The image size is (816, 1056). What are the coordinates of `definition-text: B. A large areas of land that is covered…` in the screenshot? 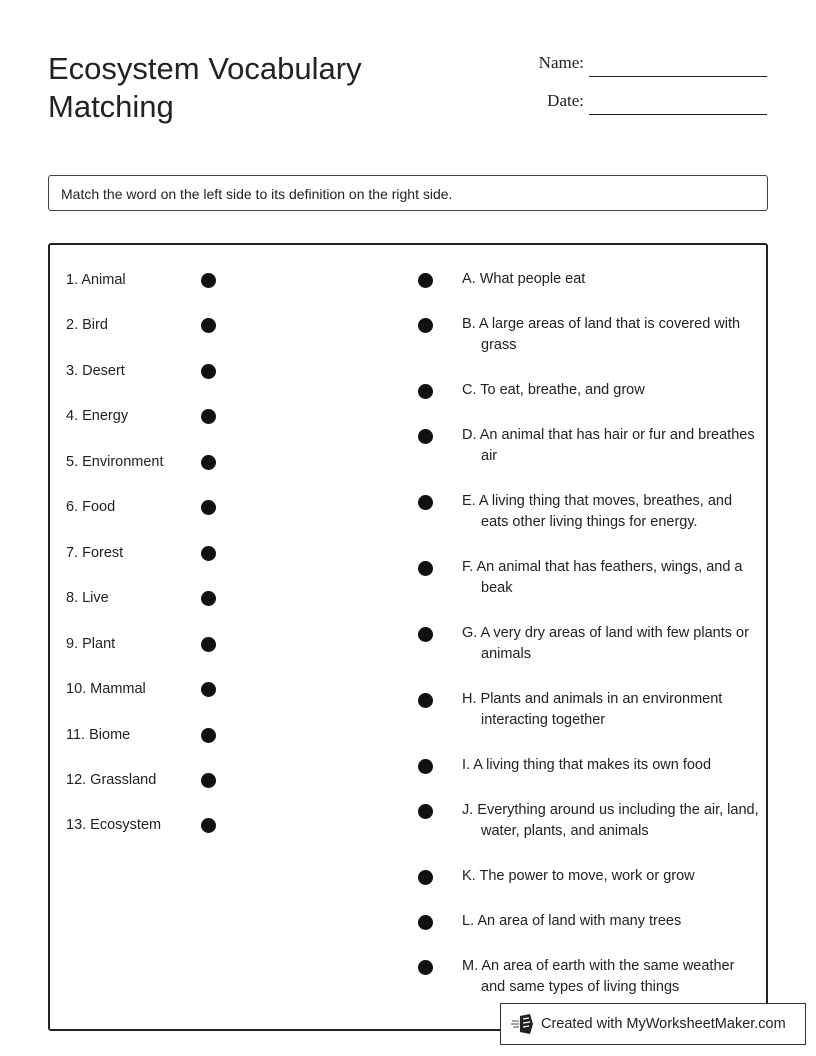 It's located at (601, 334).